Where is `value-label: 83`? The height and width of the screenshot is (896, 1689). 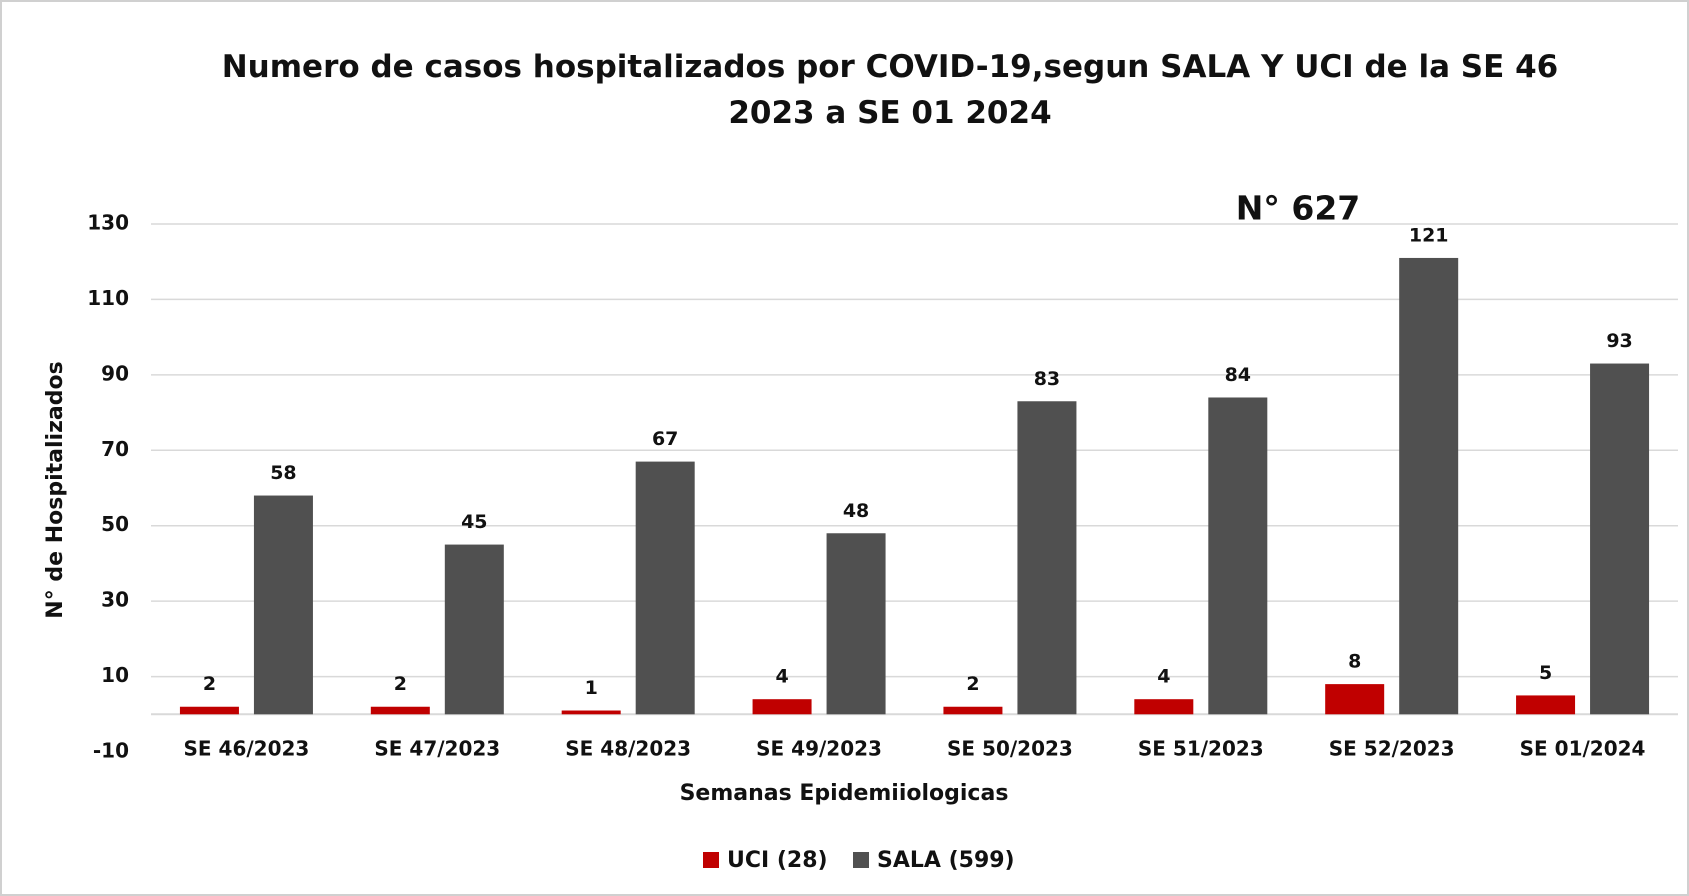
value-label: 83 is located at coordinates (1047, 379).